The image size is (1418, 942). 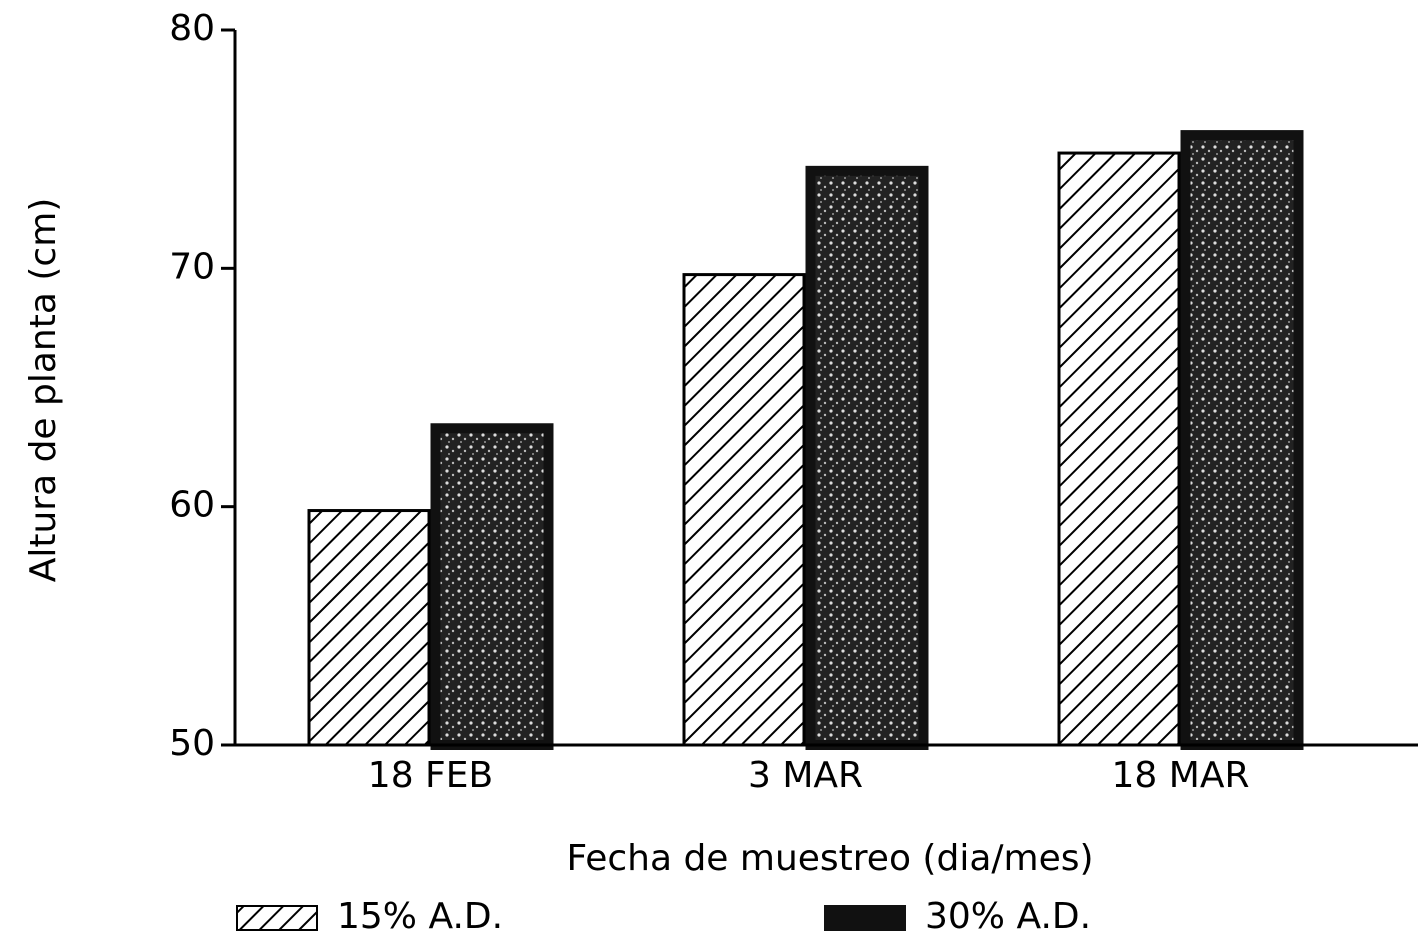 I want to click on x-tick-label: 3 MAR, so click(x=805, y=775).